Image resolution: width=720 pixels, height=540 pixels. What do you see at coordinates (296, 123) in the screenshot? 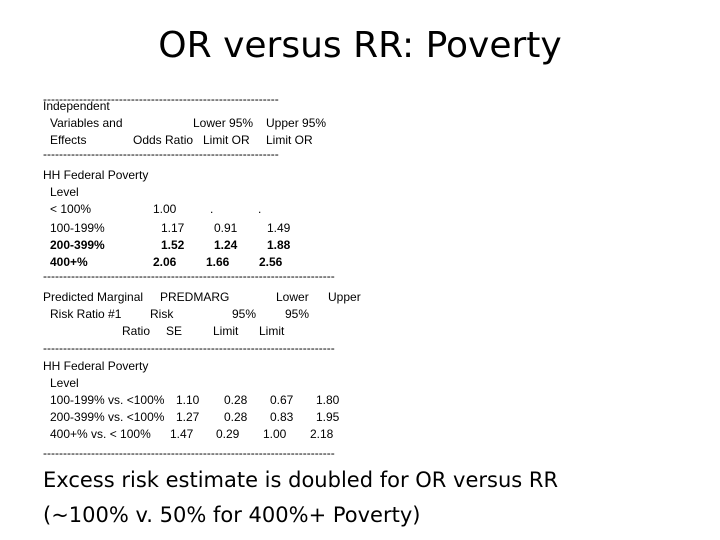
I see `table1-header-upper: Upper 95%` at bounding box center [296, 123].